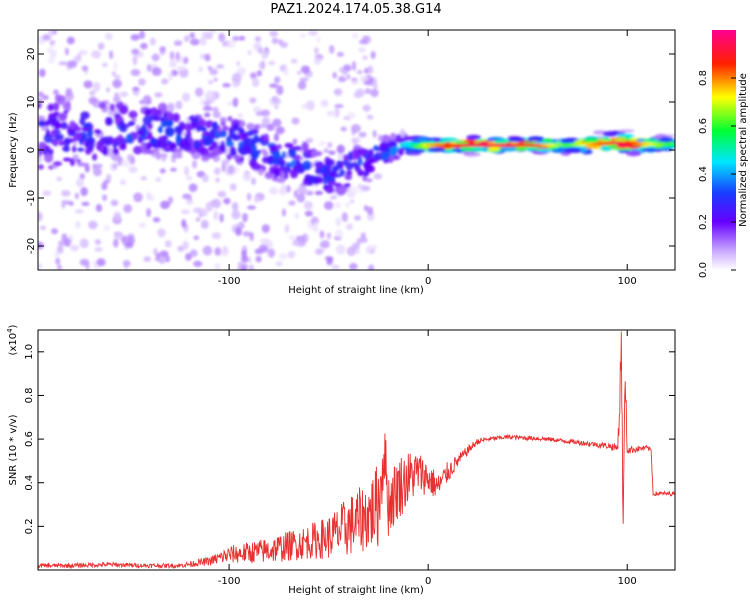 This screenshot has height=600, width=750. What do you see at coordinates (29, 483) in the screenshot?
I see `snr-y-tick-label: 0.4` at bounding box center [29, 483].